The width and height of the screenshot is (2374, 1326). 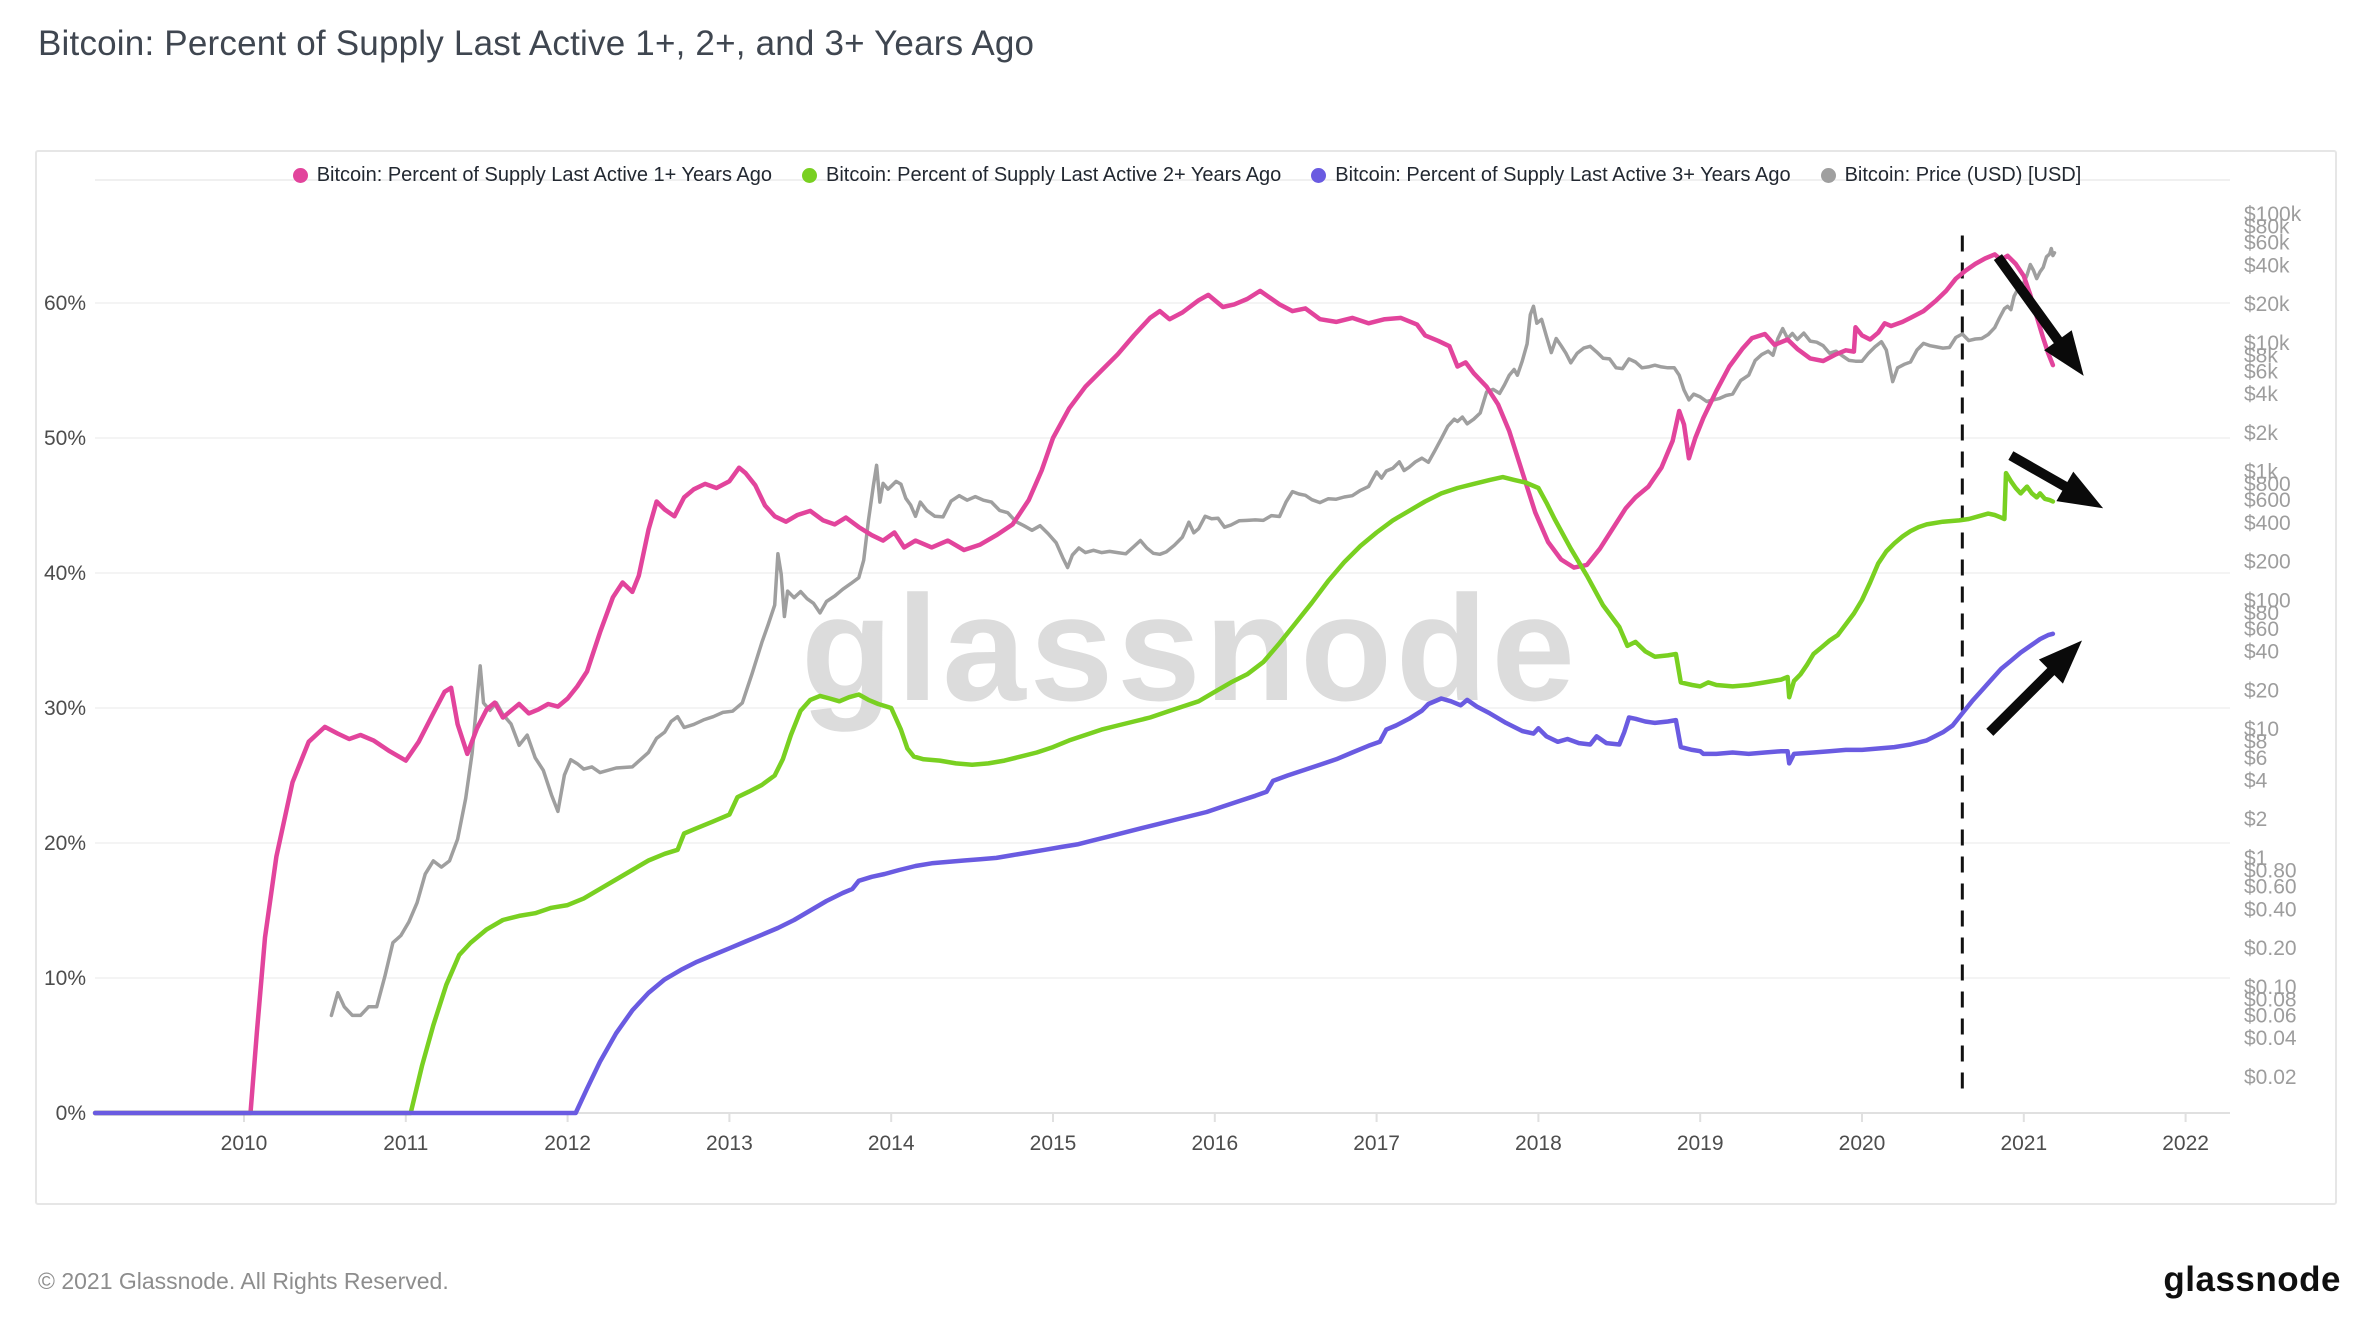 I want to click on right-axis-tick-label: $0.06, so click(x=2270, y=1015).